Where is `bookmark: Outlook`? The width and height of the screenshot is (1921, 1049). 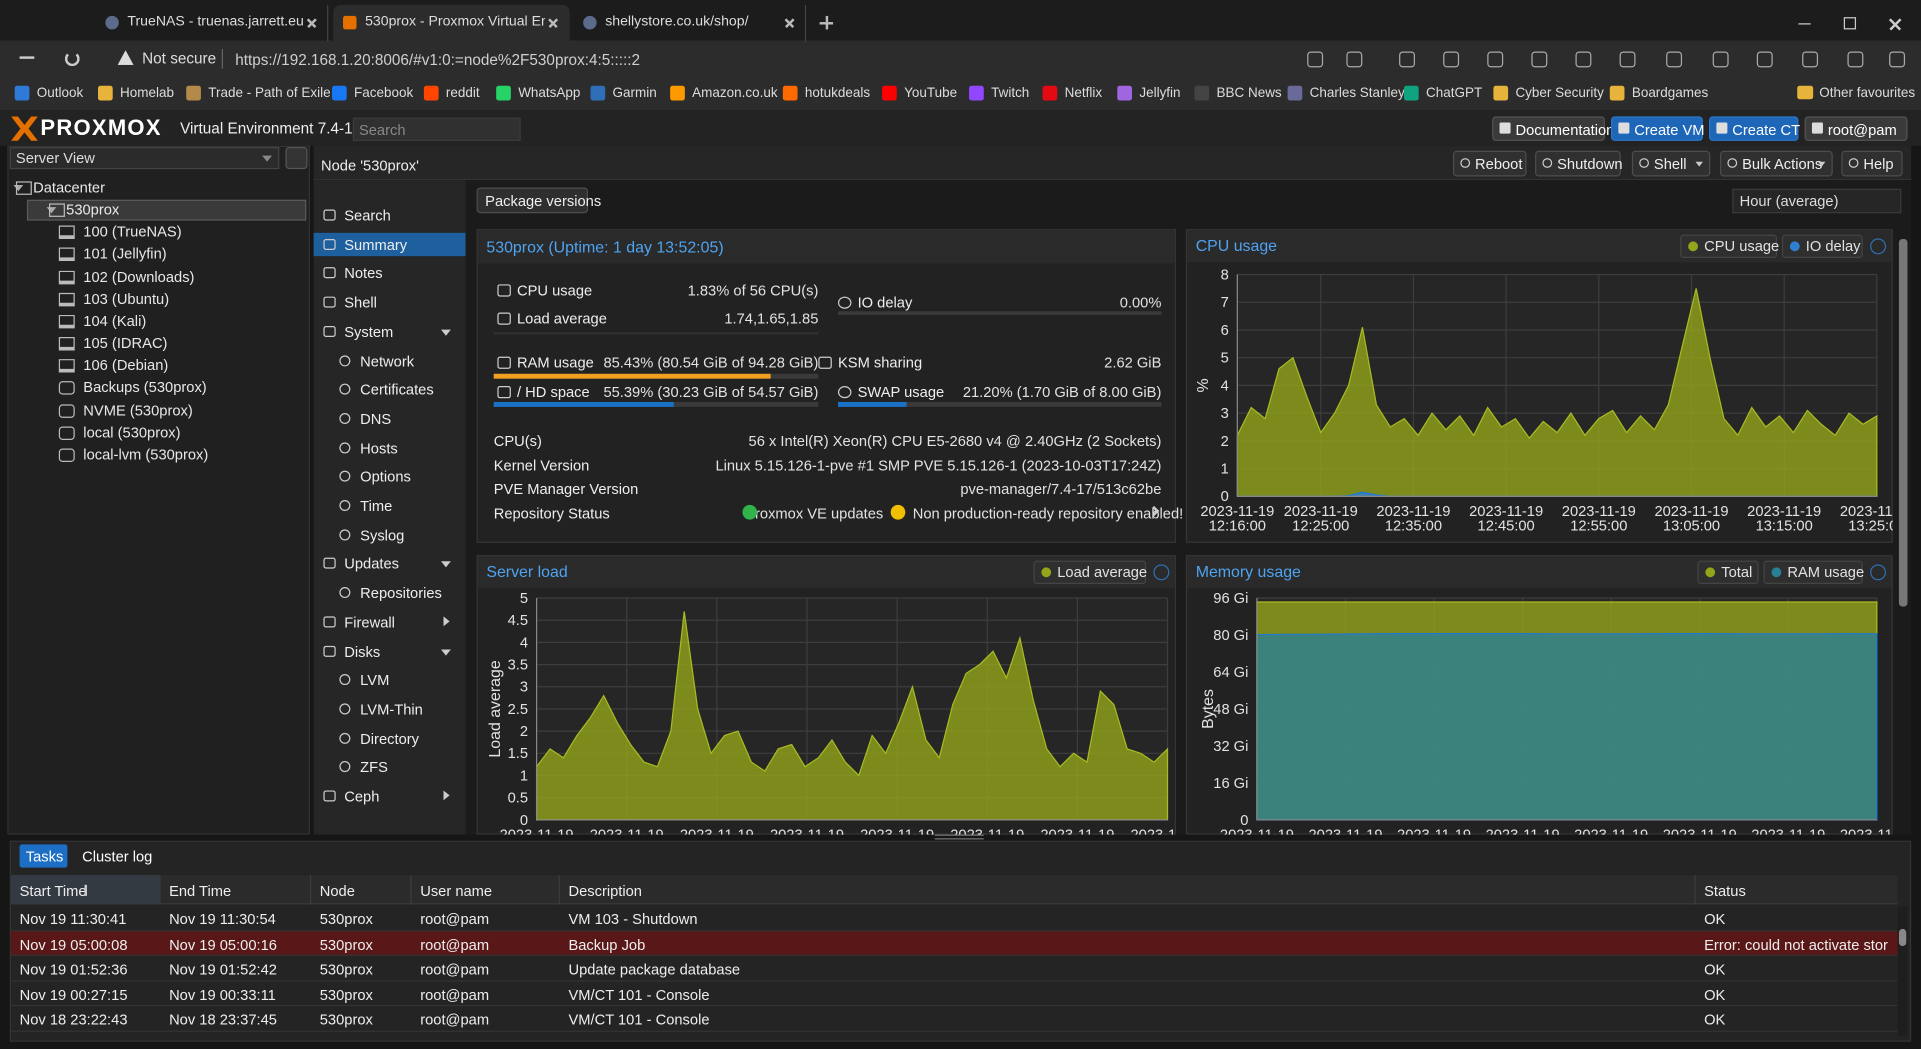 bookmark: Outlook is located at coordinates (60, 93).